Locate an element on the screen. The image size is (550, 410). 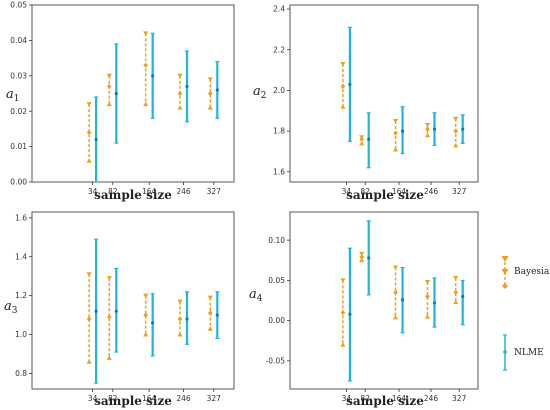
y-axis-label: a3 is located at coordinates (11, 307).